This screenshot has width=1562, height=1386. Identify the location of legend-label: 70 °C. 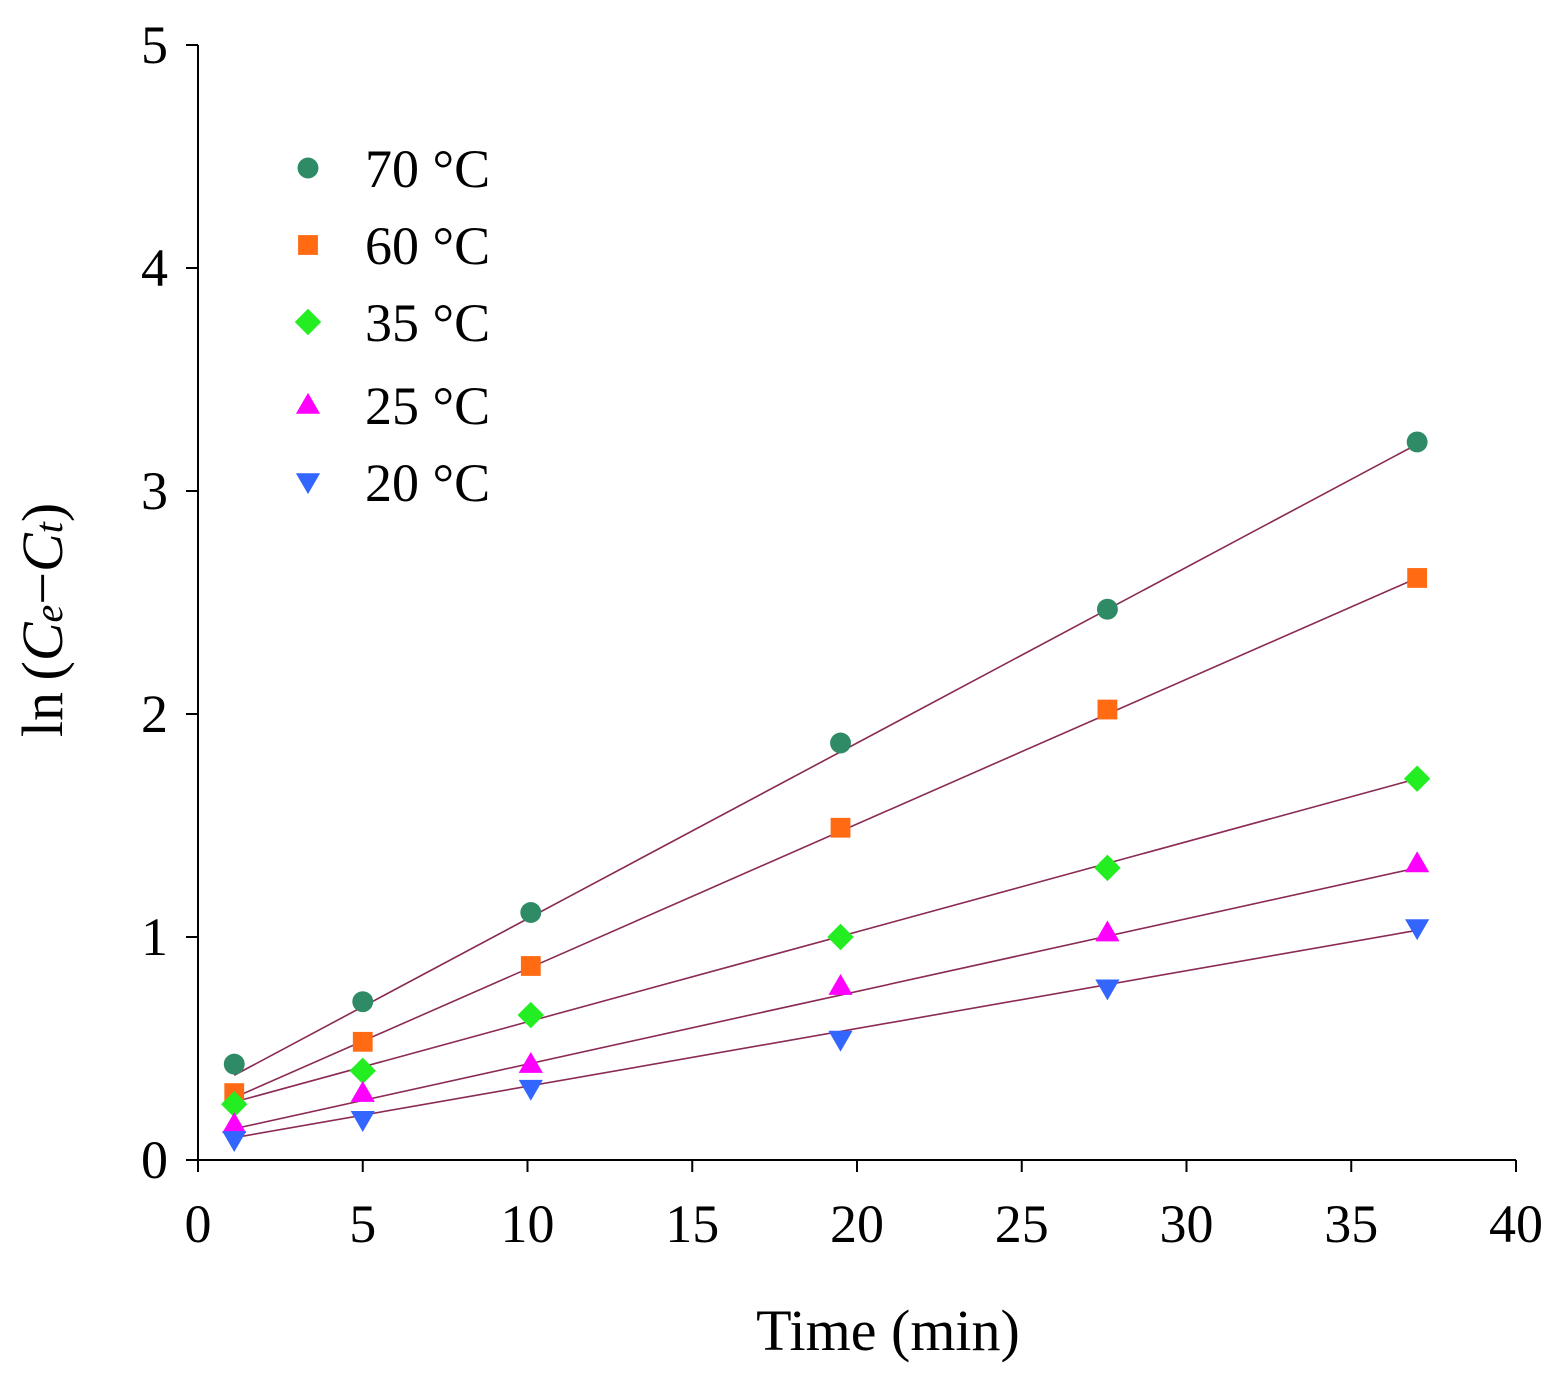
(427, 169).